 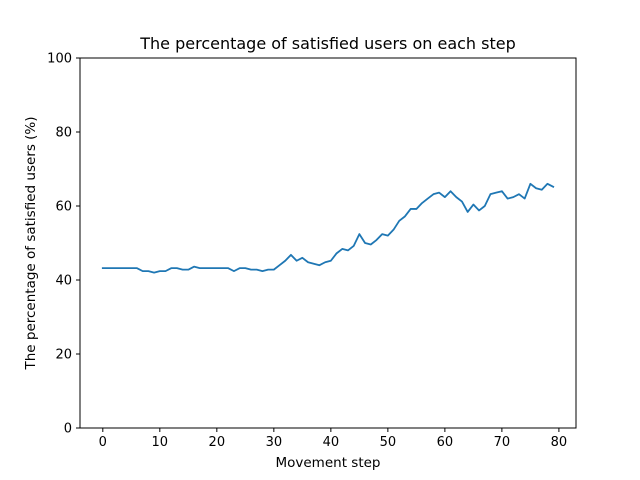 I want to click on x-tick-label: 50, so click(x=388, y=442).